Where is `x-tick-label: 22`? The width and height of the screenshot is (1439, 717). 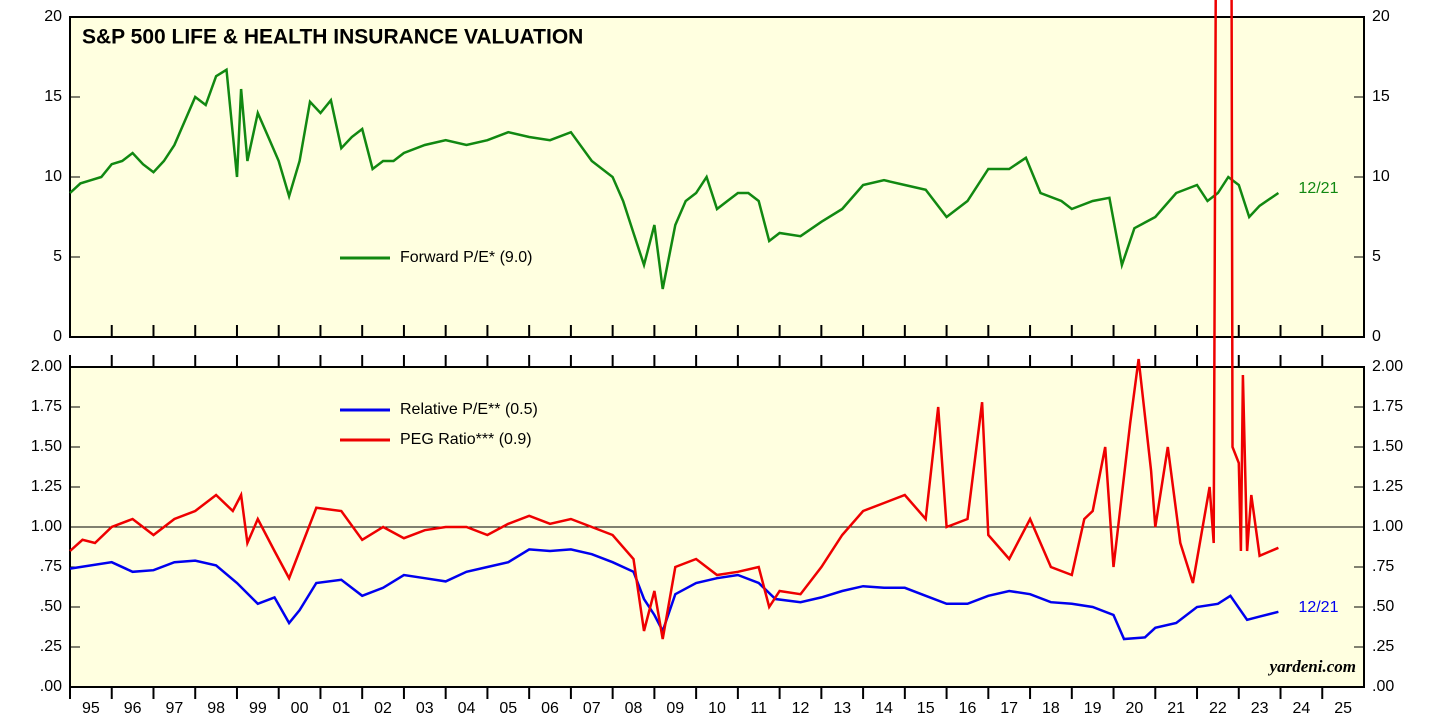 x-tick-label: 22 is located at coordinates (1218, 708).